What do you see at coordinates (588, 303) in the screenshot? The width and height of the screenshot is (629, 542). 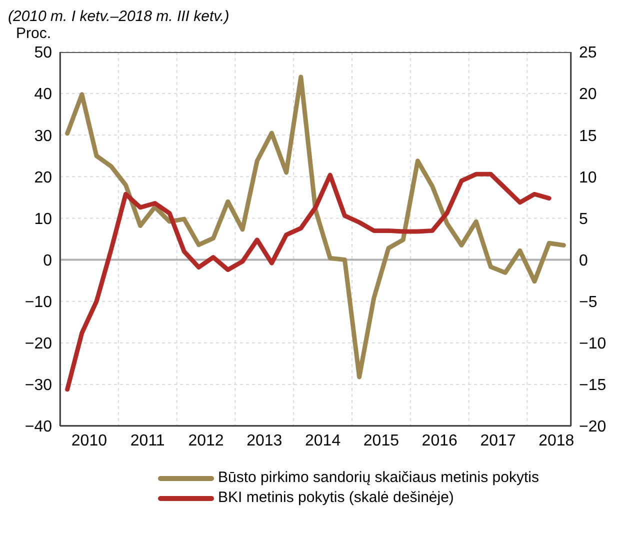 I see `y2-tick-label: −5` at bounding box center [588, 303].